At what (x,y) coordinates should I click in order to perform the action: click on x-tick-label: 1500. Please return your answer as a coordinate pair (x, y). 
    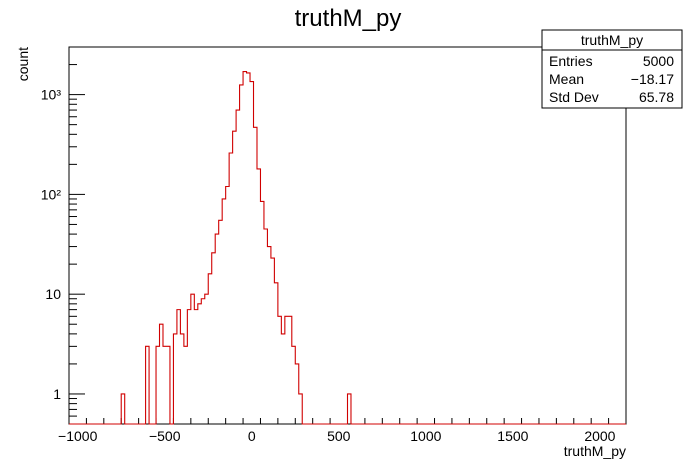
    Looking at the image, I should click on (512, 436).